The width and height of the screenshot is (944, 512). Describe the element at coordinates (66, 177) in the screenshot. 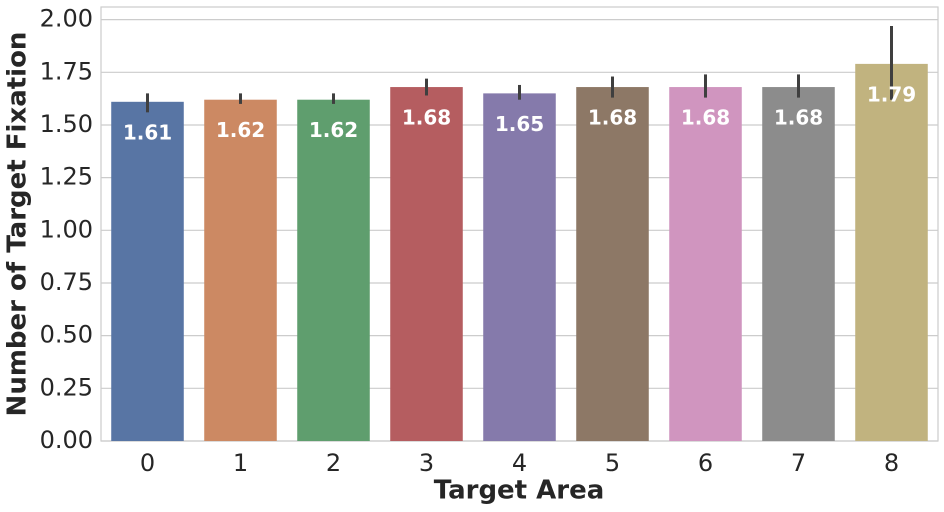

I see `y-tick-label: 1.25` at that location.